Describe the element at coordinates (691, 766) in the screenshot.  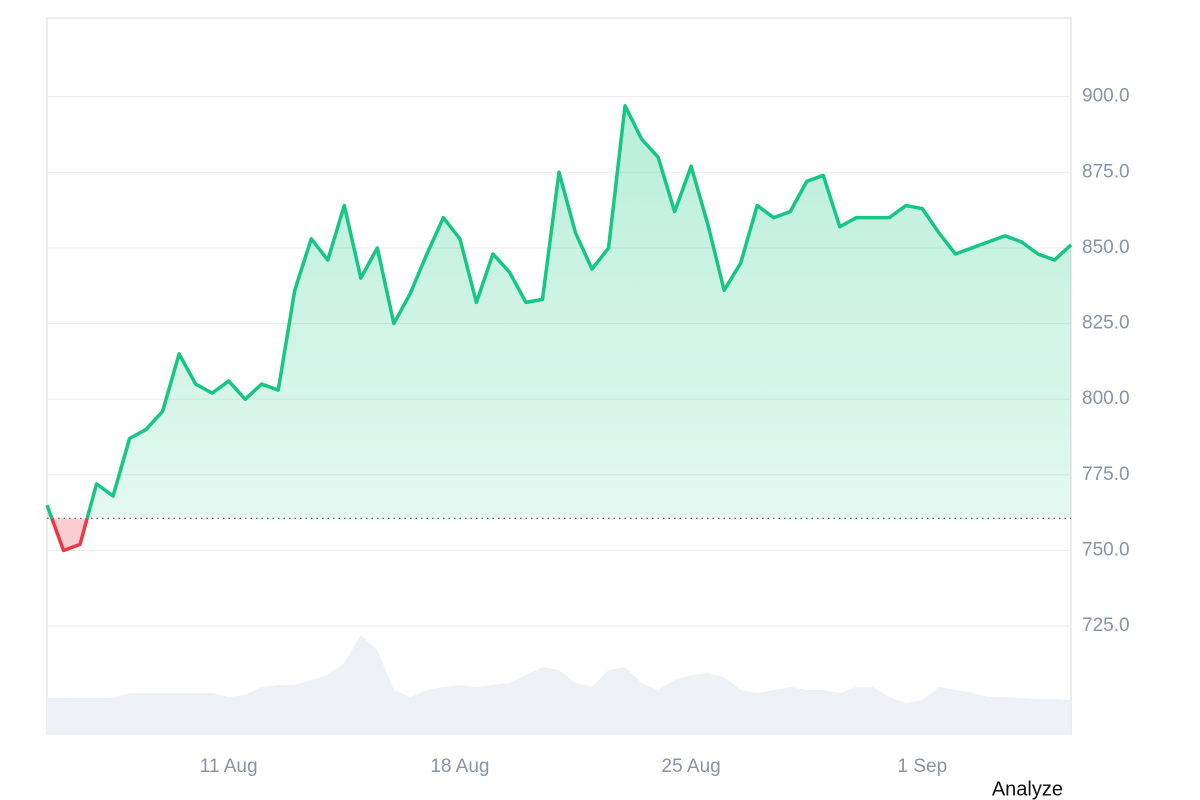
I see `x-tick-label: 25 Aug` at that location.